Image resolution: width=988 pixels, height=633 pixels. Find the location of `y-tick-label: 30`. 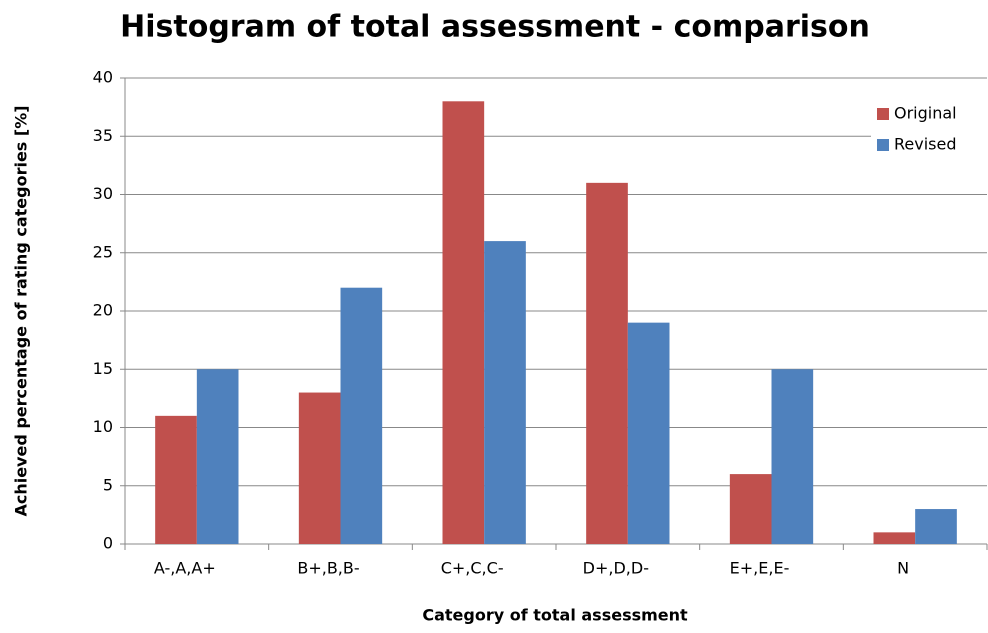

y-tick-label: 30 is located at coordinates (103, 193).